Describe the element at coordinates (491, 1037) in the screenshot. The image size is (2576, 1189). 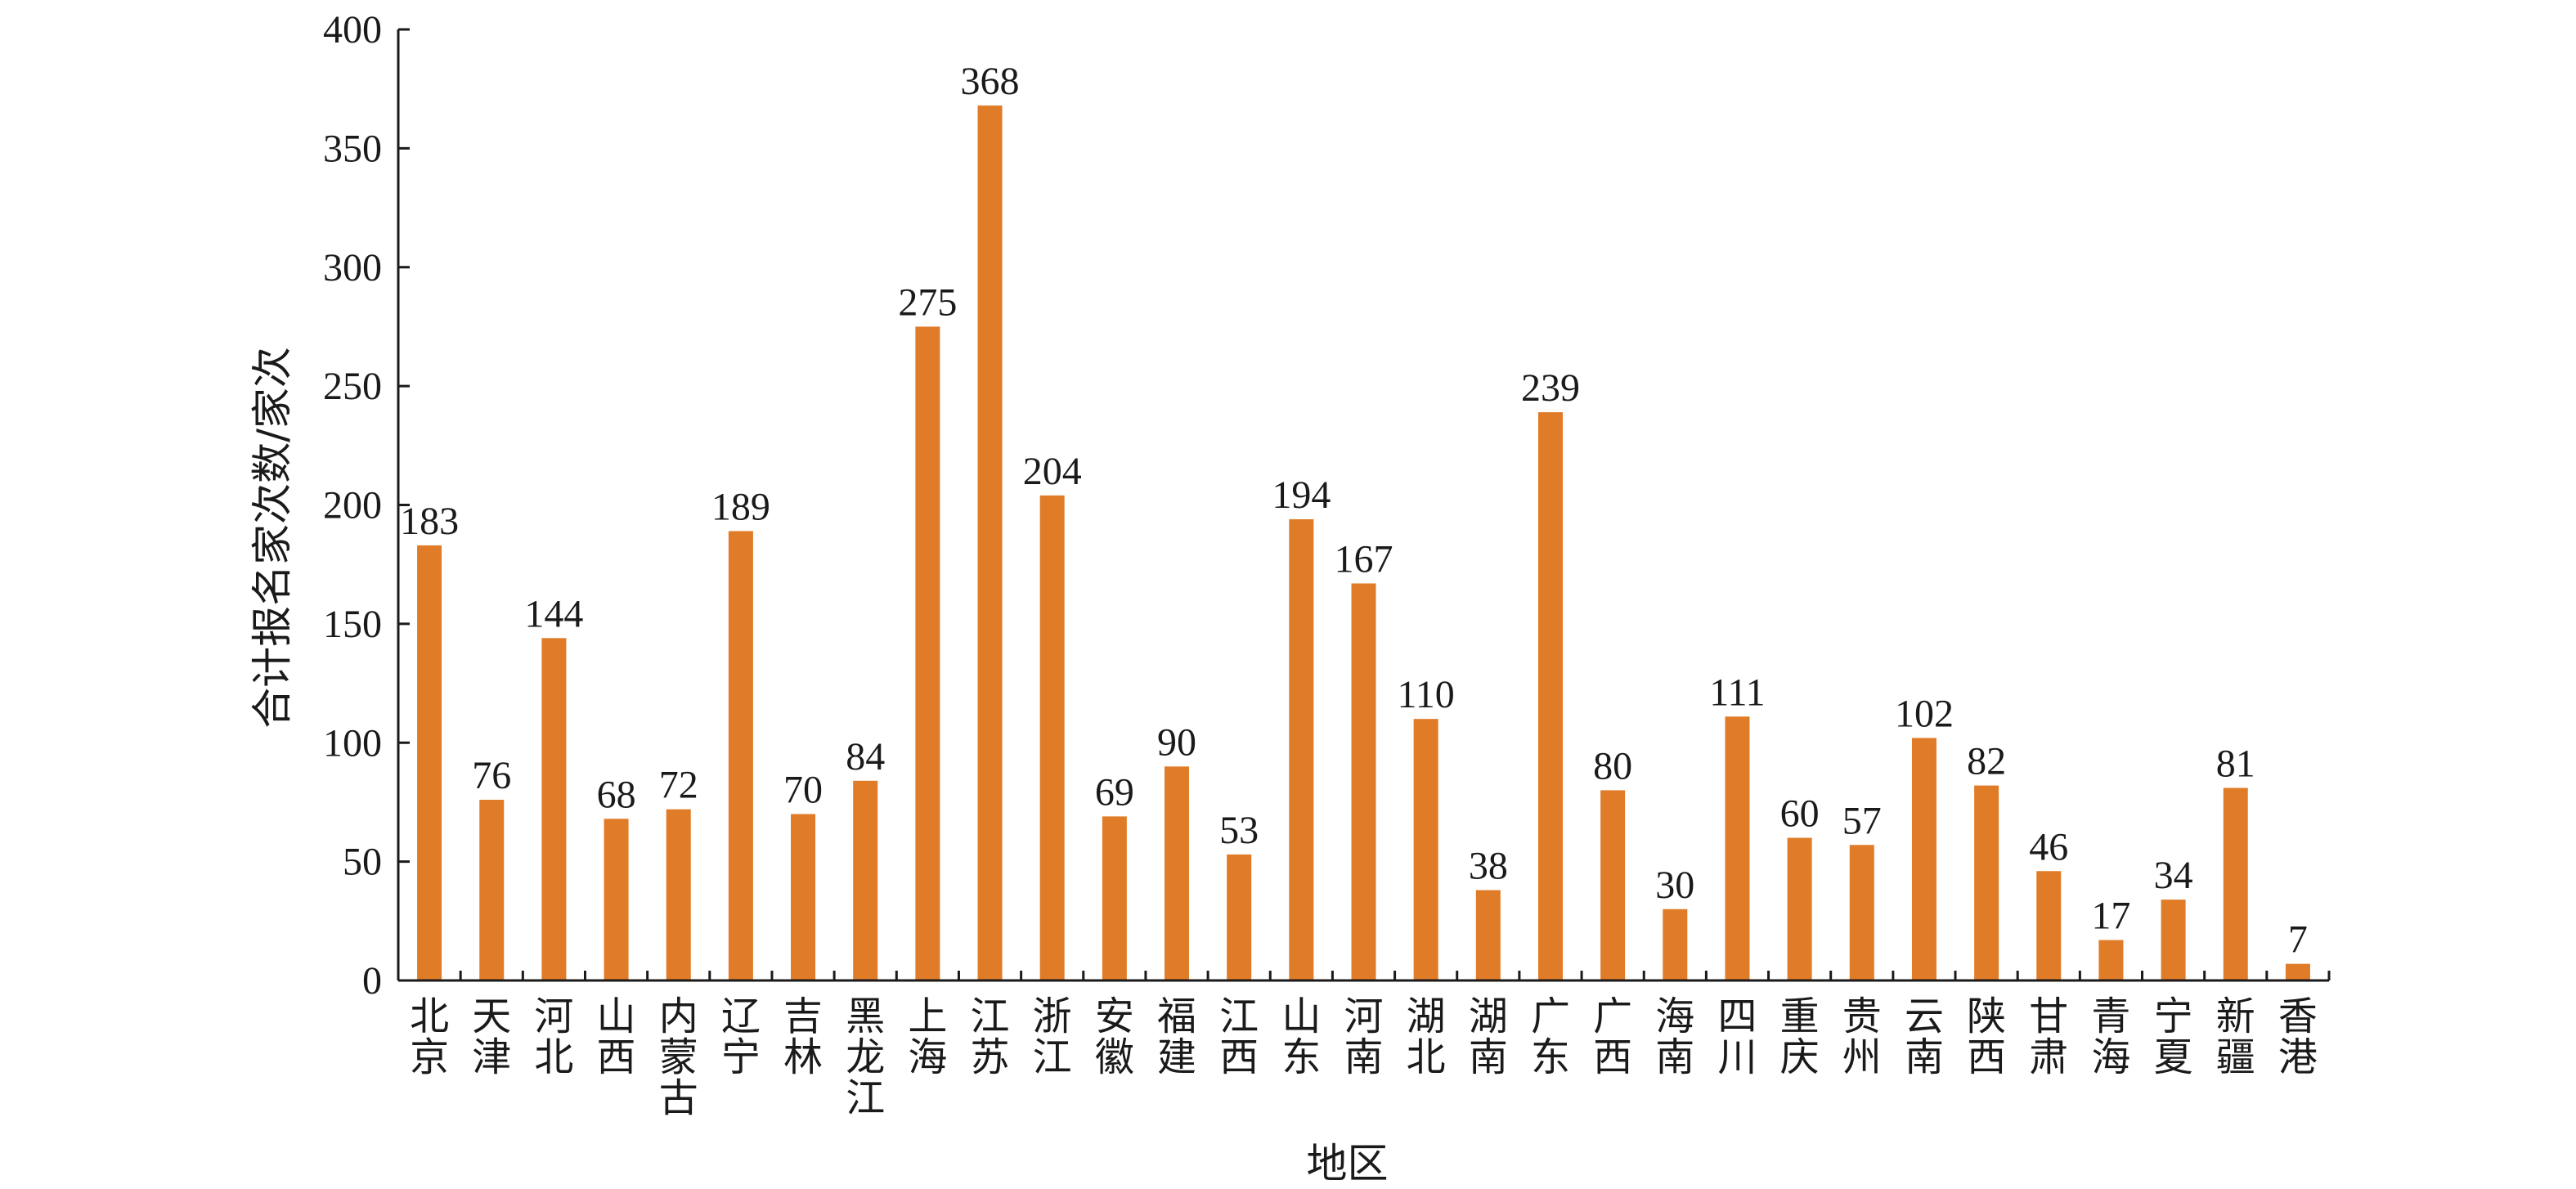
I see `category-label: 天津` at that location.